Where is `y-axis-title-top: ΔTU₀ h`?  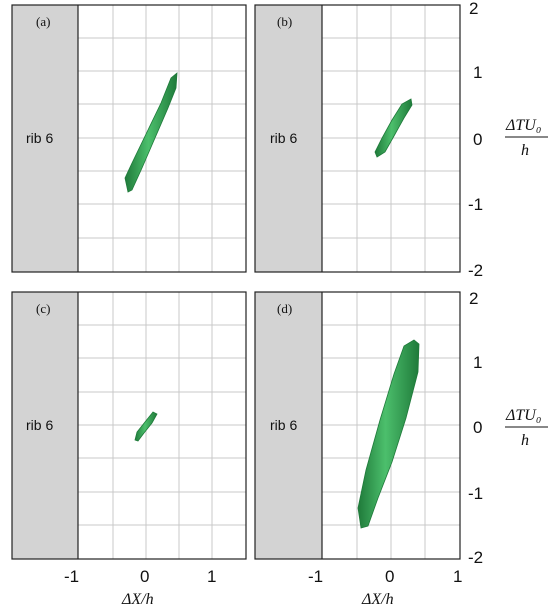 y-axis-title-top: ΔTU₀ h is located at coordinates (526, 138).